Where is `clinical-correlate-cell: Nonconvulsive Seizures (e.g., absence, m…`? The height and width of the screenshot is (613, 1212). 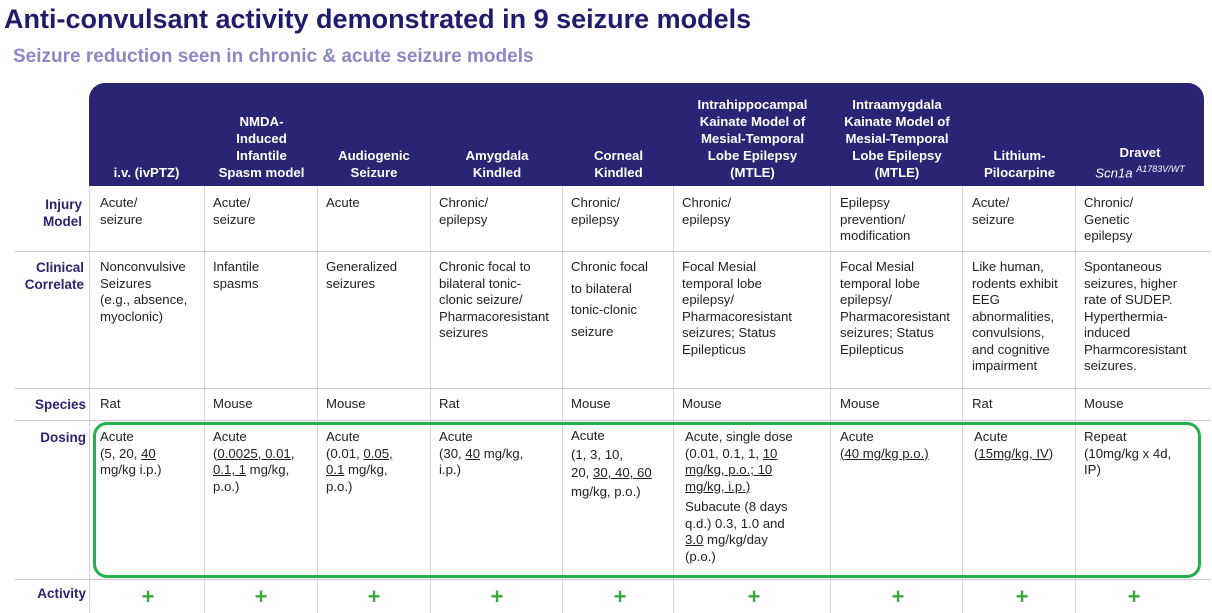
clinical-correlate-cell: Nonconvulsive Seizures (e.g., absence, m… is located at coordinates (144, 291).